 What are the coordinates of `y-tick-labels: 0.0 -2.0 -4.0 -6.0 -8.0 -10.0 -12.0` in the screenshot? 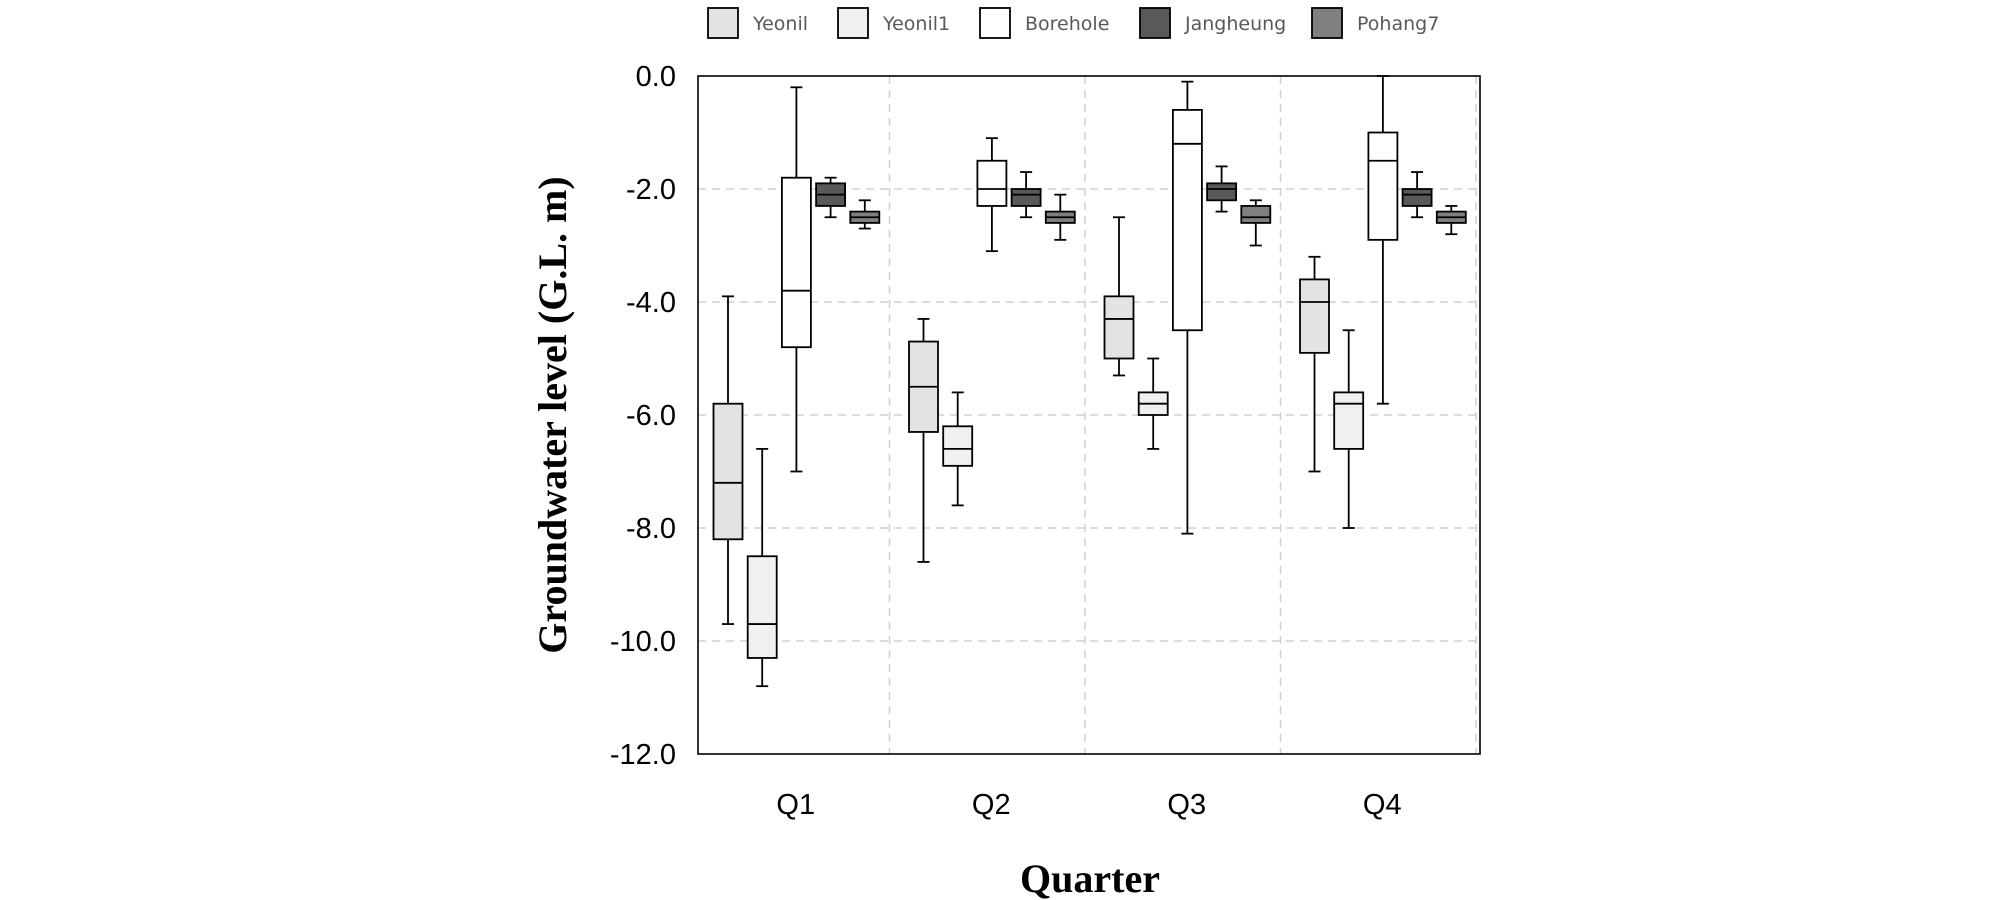 It's located at (643, 416).